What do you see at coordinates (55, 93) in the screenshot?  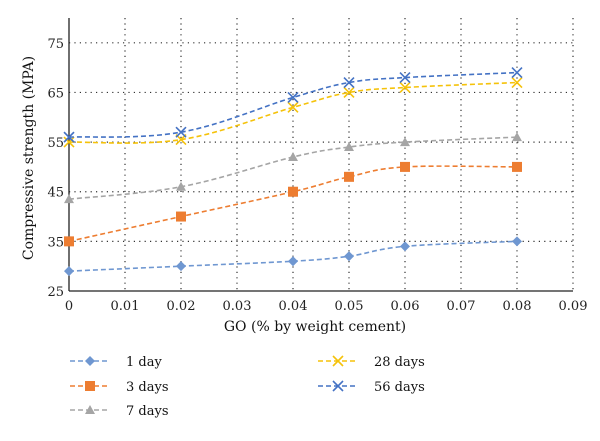 I see `y-tick-label: 65` at bounding box center [55, 93].